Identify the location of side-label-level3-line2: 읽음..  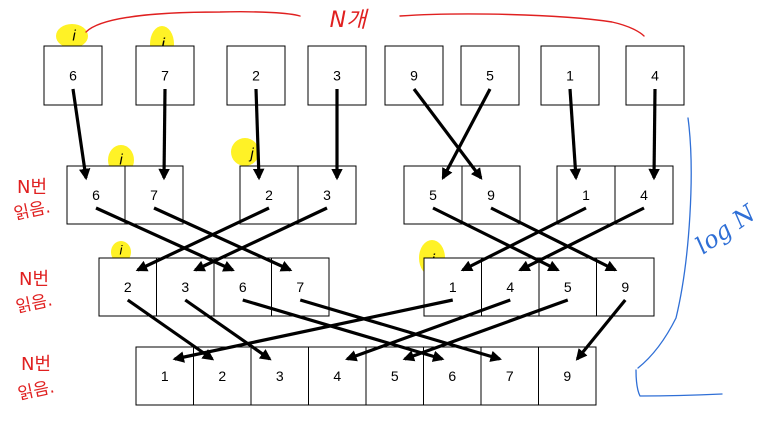
(36, 390).